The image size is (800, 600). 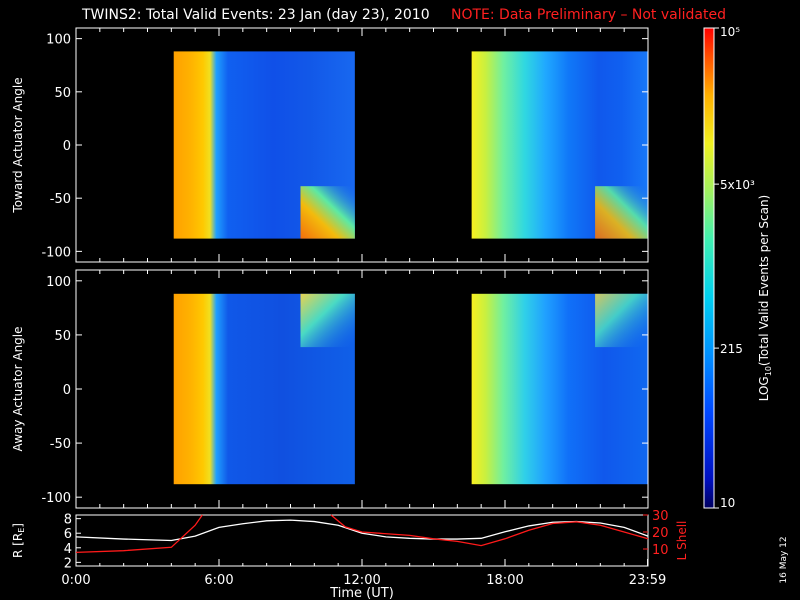 What do you see at coordinates (18, 525) in the screenshot?
I see `r-axis-label-end: ]` at bounding box center [18, 525].